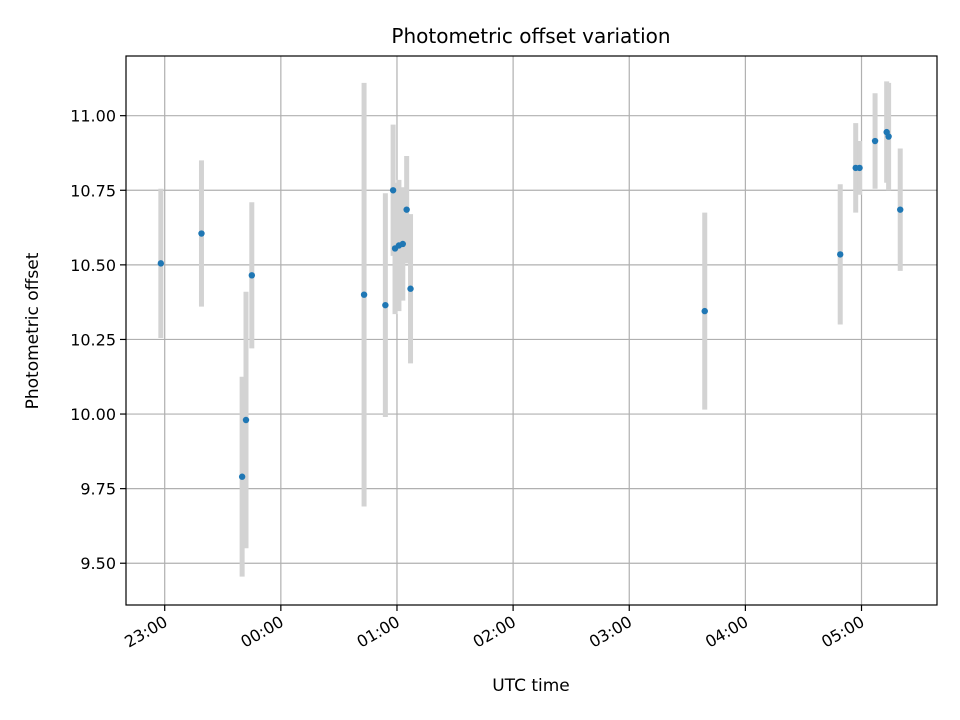 Image resolution: width=960 pixels, height=720 pixels. Describe the element at coordinates (378, 632) in the screenshot. I see `x-tick-label: 01:00` at that location.